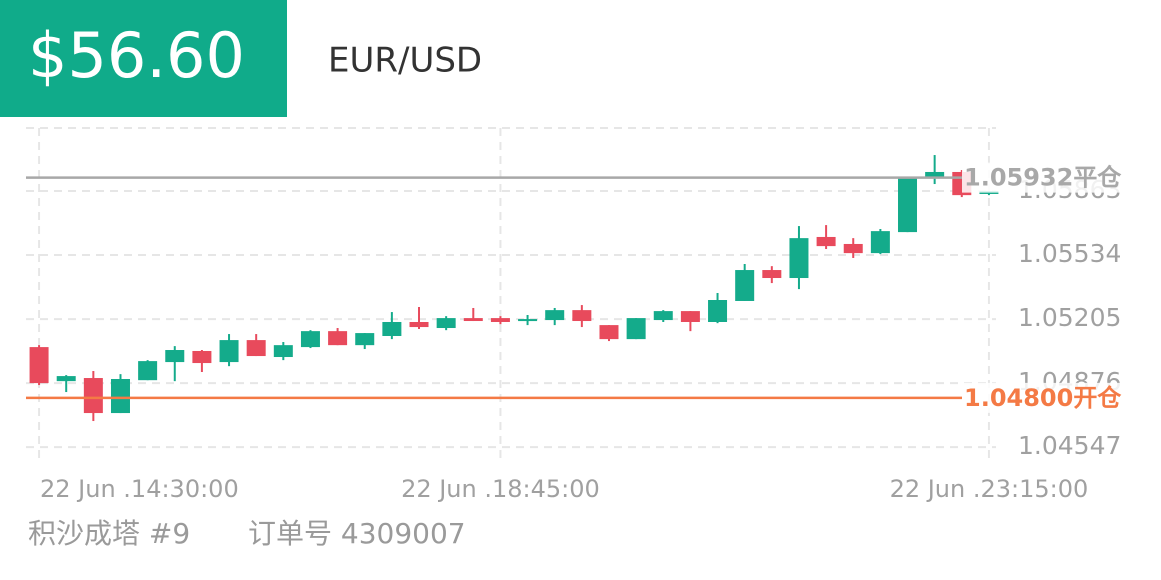 The image size is (1161, 580). Describe the element at coordinates (500, 489) in the screenshot. I see `x-tick-label: 22 Jun .18:45:00` at that location.